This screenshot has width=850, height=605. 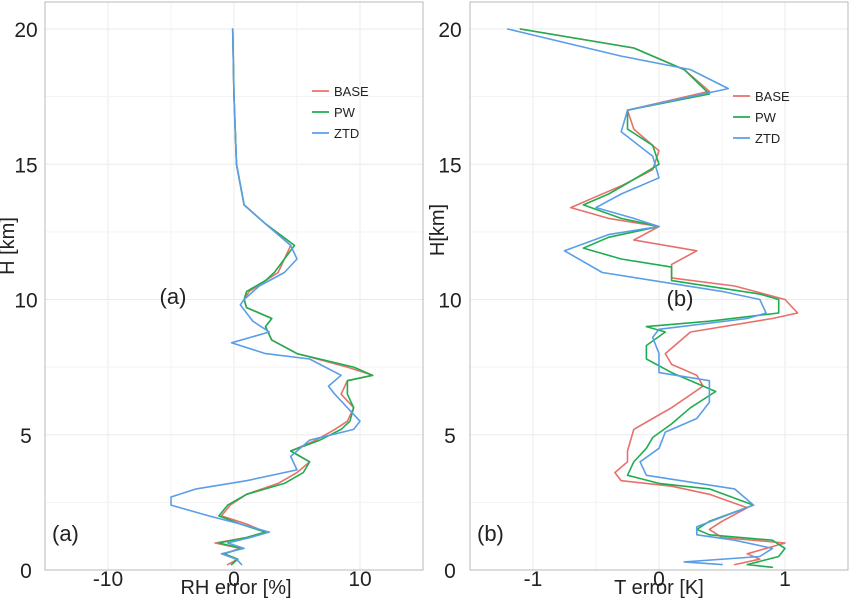 What do you see at coordinates (533, 579) in the screenshot?
I see `x-tick-label: -1` at bounding box center [533, 579].